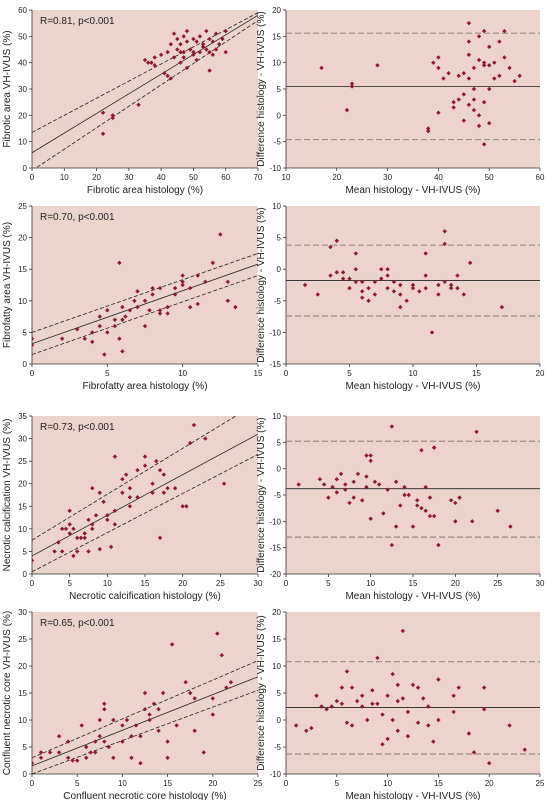 This screenshot has width=548, height=800. I want to click on y-tick-label: 30, so click(22, 439).